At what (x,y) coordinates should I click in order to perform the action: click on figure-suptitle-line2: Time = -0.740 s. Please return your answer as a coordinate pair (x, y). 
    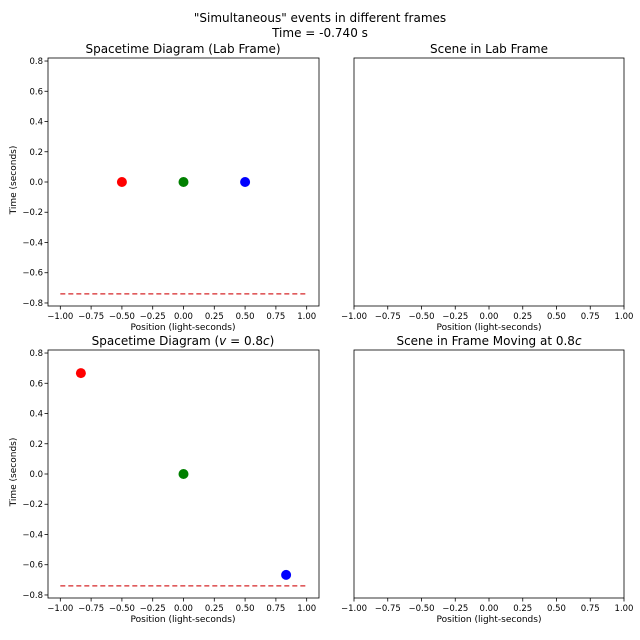
    Looking at the image, I should click on (319, 33).